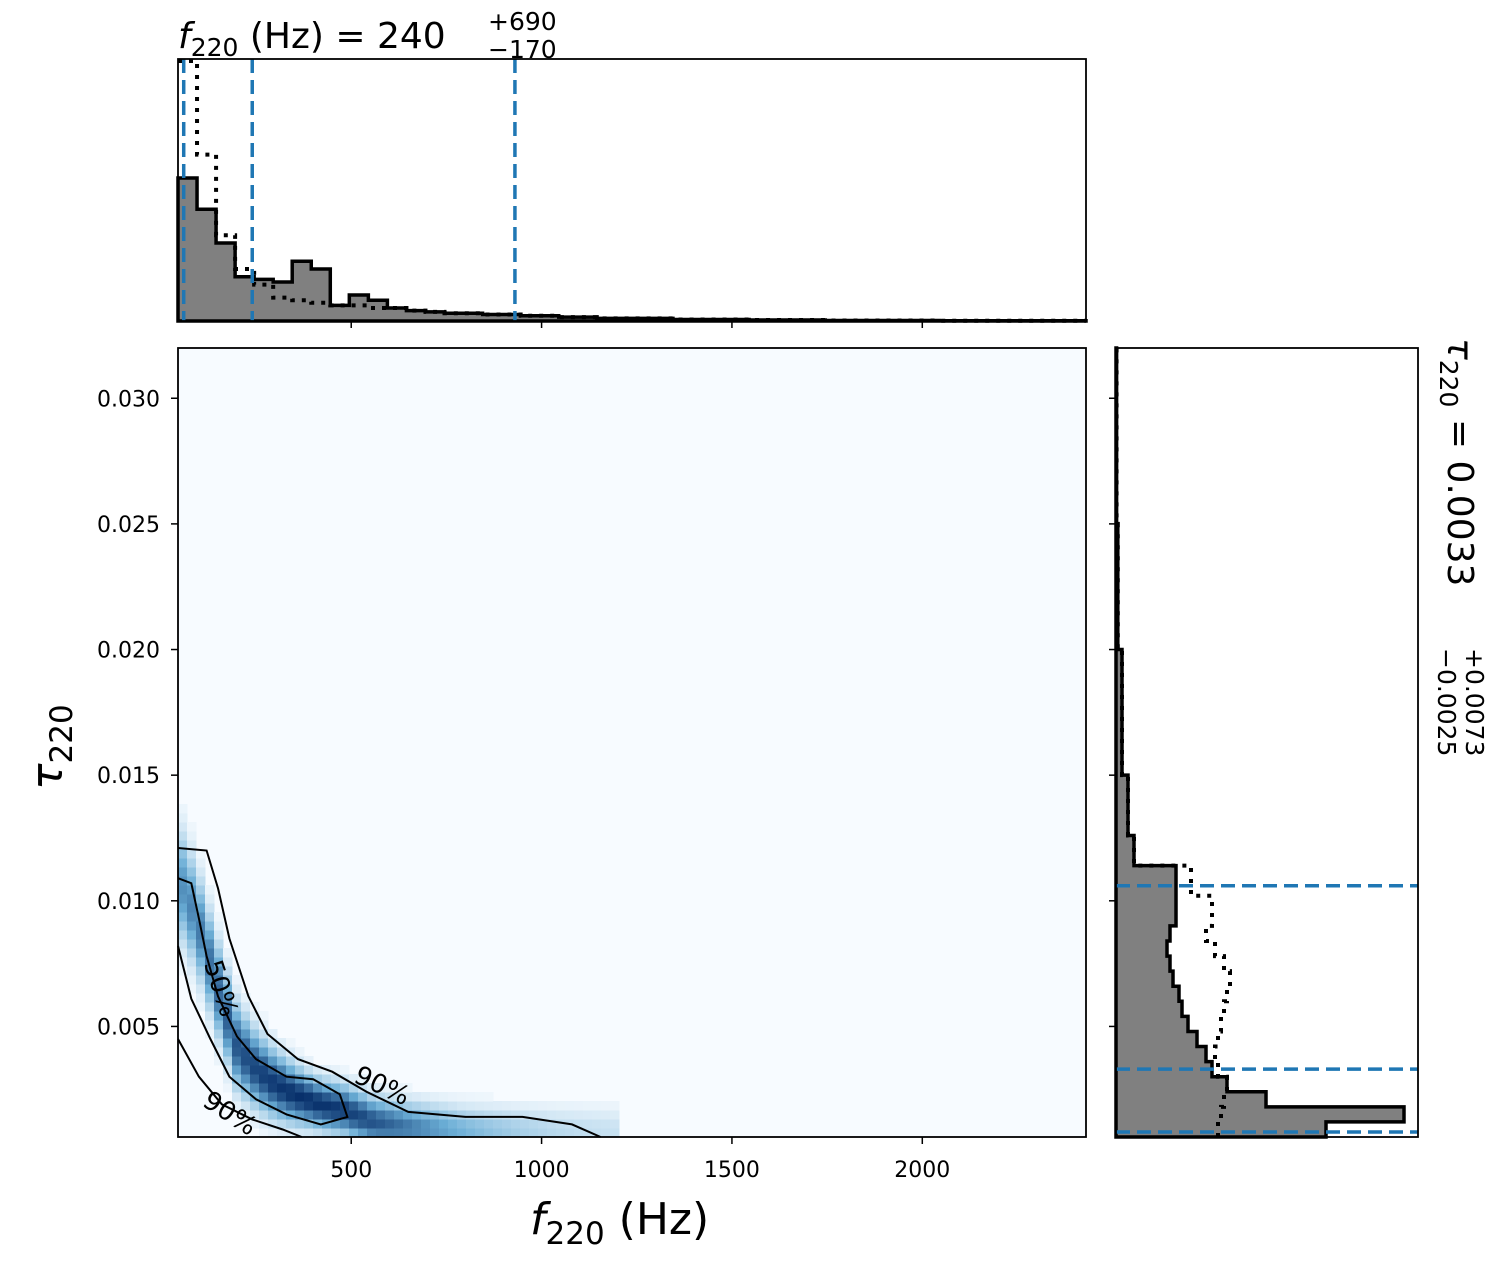 The width and height of the screenshot is (1507, 1266). Describe the element at coordinates (1474, 702) in the screenshot. I see `right-title-plus: +0.0073` at that location.